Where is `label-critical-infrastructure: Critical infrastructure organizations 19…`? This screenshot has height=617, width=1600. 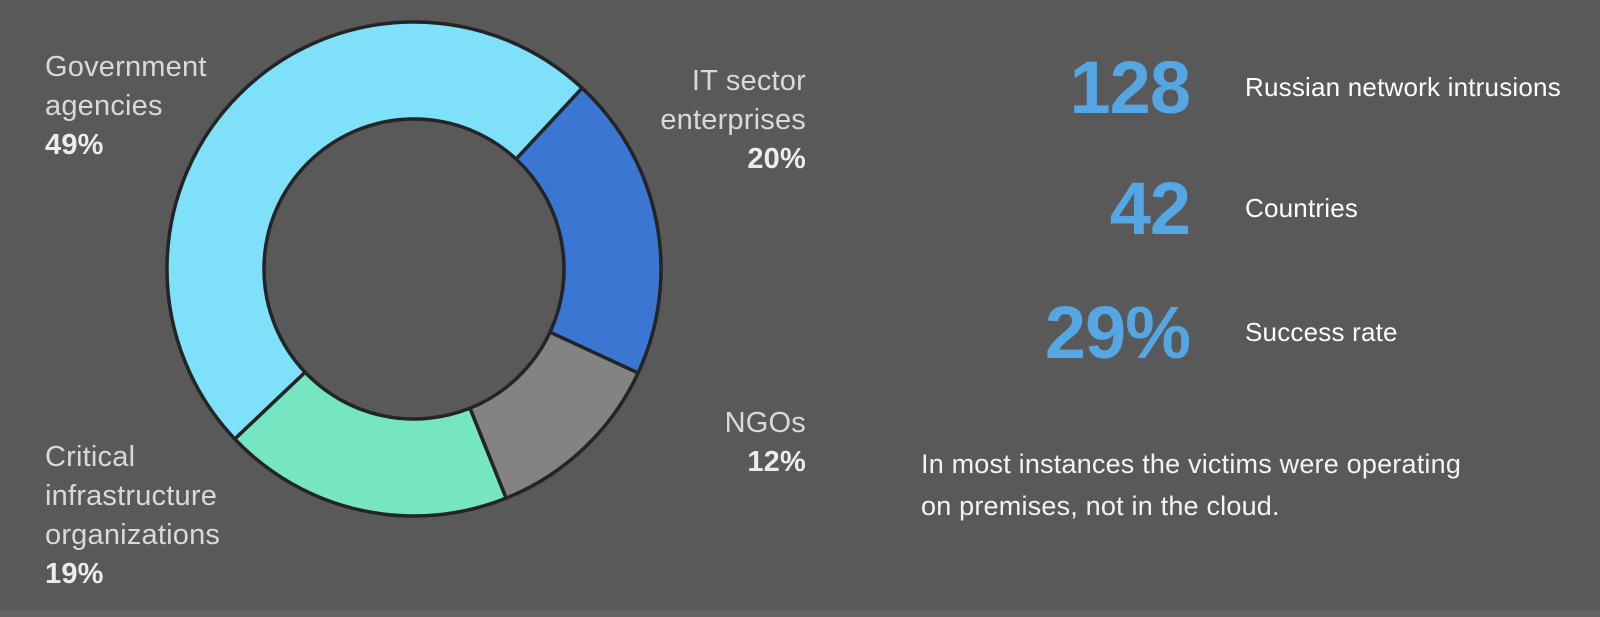 label-critical-infrastructure: Critical infrastructure organizations 19… is located at coordinates (132, 515).